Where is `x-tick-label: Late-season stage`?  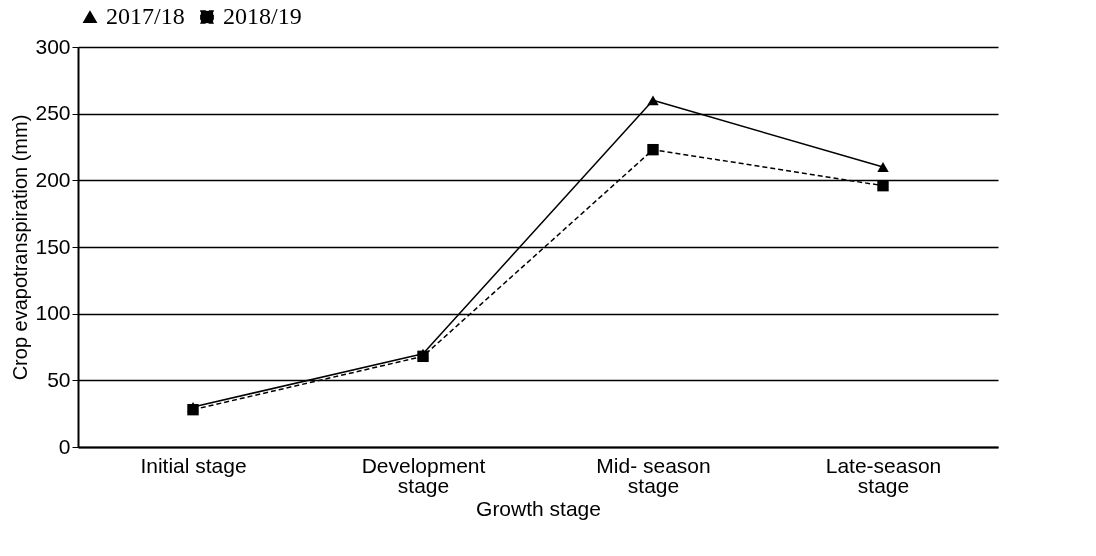
x-tick-label: Late-season stage is located at coordinates (883, 475).